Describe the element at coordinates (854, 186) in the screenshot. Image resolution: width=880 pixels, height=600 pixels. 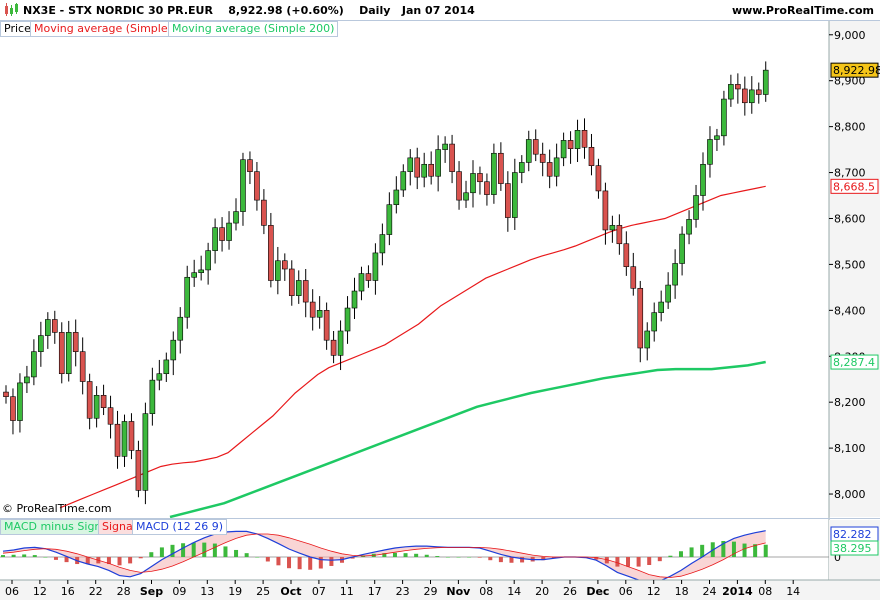
I see `ma50-tag: 8,668.5` at that location.